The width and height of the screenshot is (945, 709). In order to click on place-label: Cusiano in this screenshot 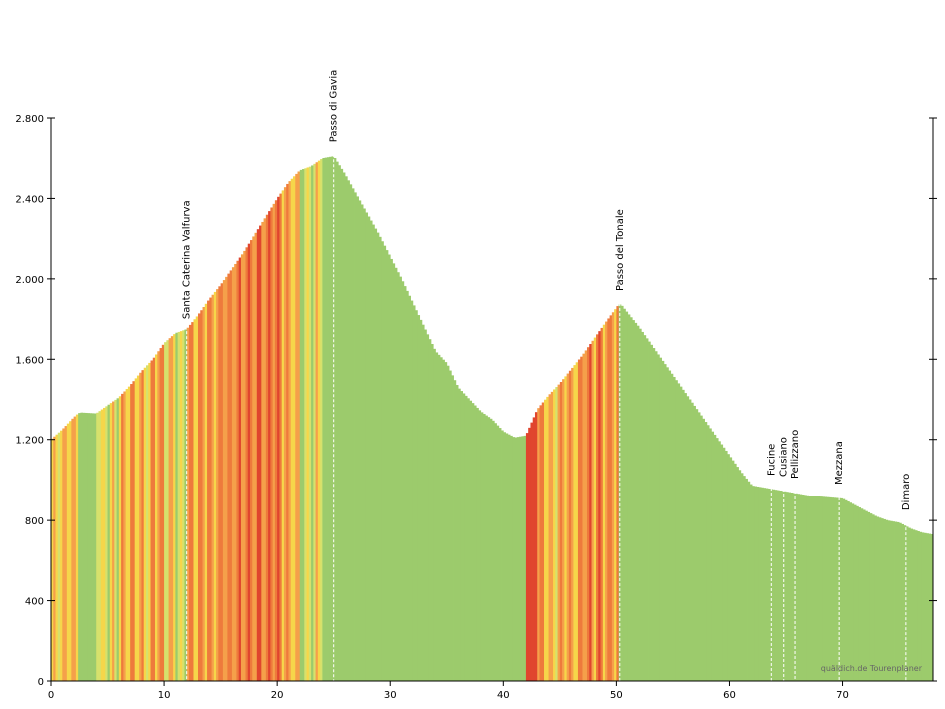, I will do `click(784, 457)`.